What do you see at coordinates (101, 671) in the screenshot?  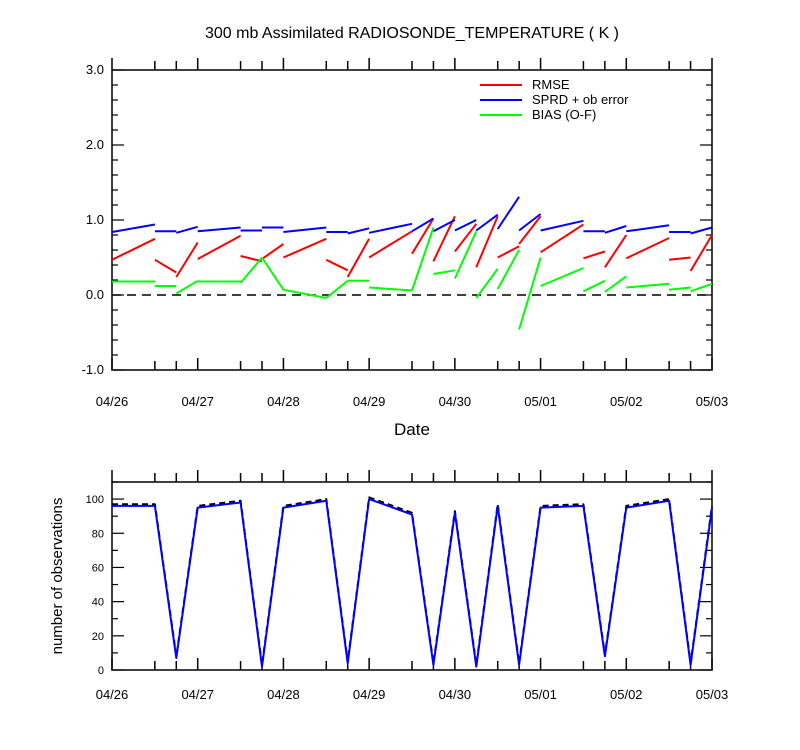 I see `y-tick-label: 0` at bounding box center [101, 671].